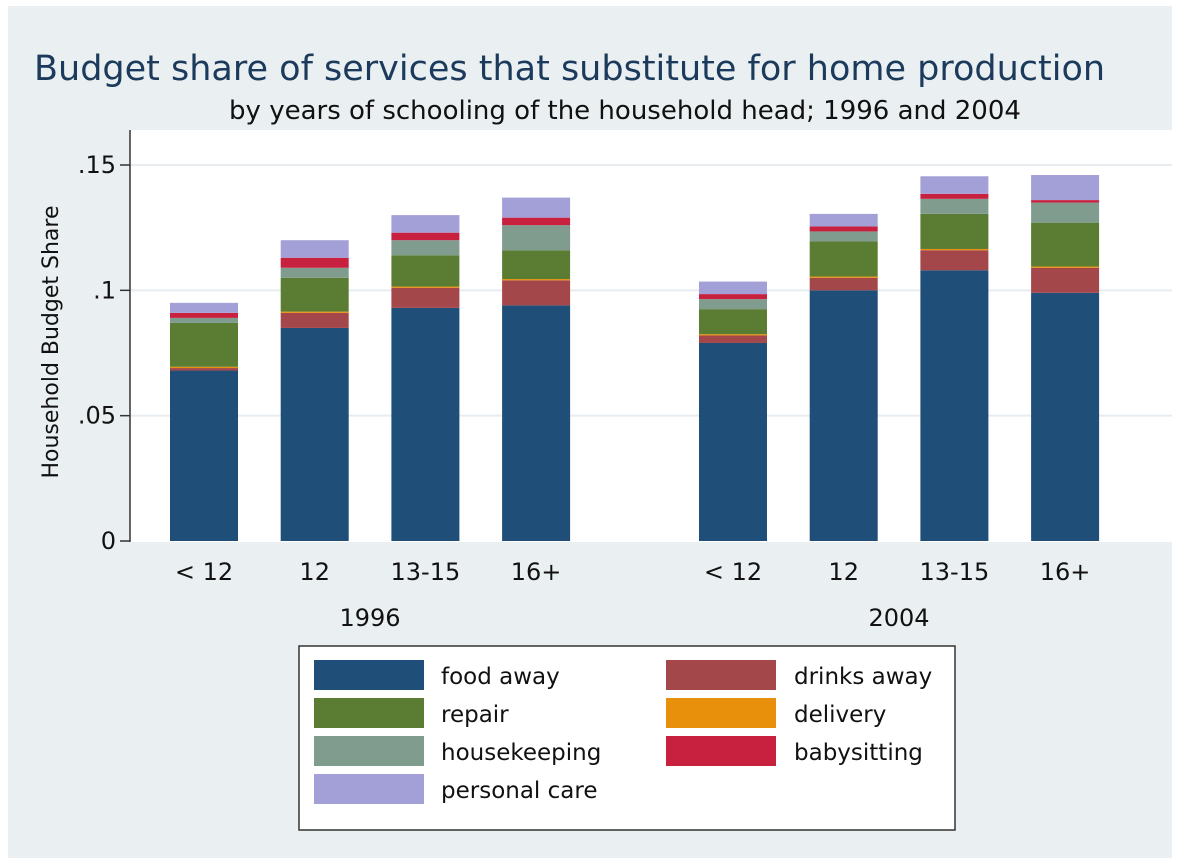 This screenshot has height=866, width=1180. Describe the element at coordinates (369, 713) in the screenshot. I see `legend-swatch-repair` at that location.